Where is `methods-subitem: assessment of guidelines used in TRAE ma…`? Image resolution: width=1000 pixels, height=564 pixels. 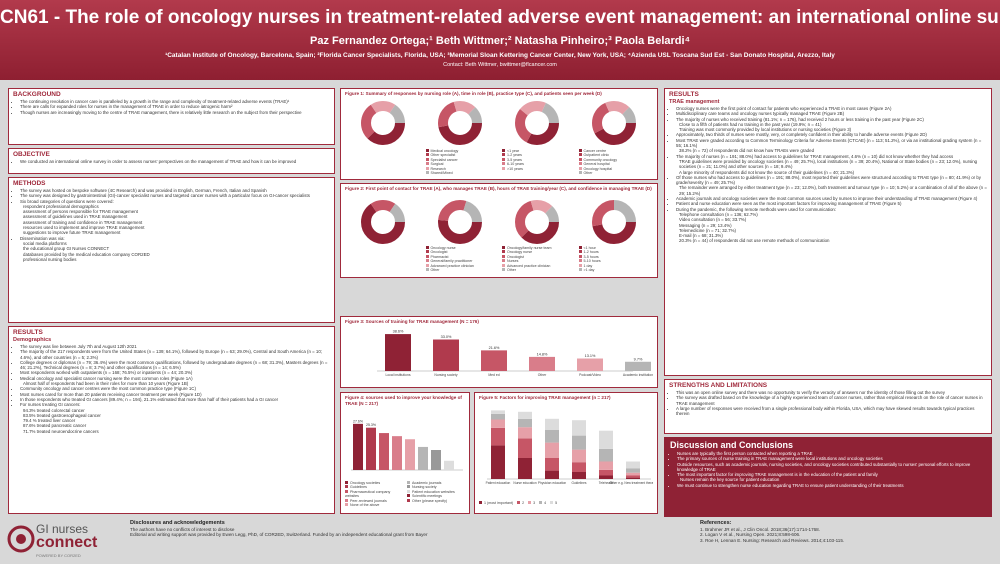 methods-subitem: assessment of guidelines used in TRAE ma… is located at coordinates (75, 217).